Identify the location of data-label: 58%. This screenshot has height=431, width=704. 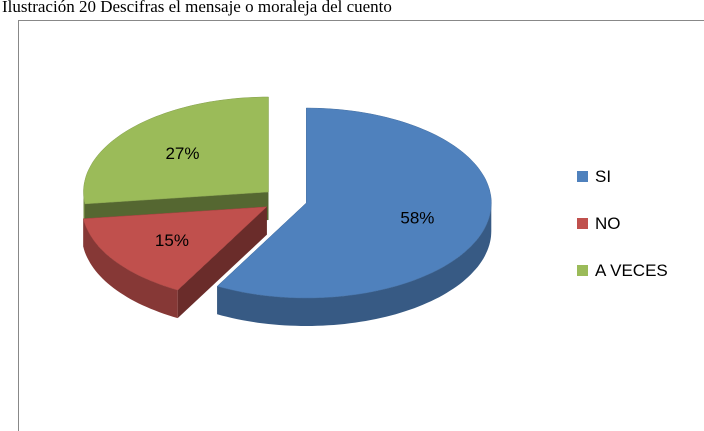
(417, 218).